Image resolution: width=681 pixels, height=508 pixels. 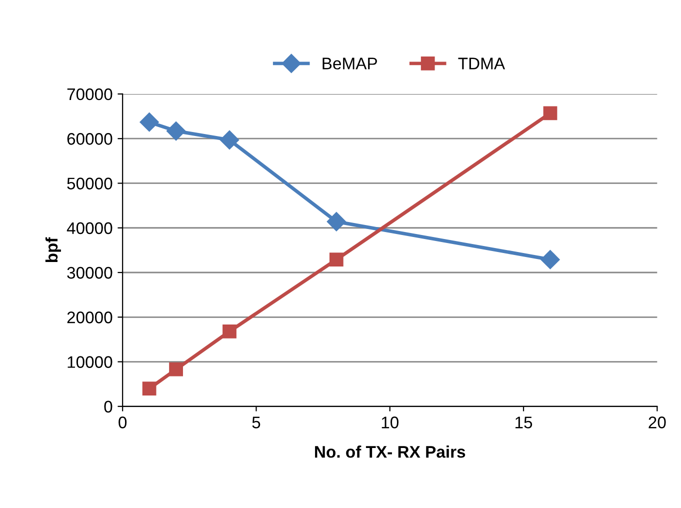 I want to click on legend-label: BeMAP, so click(x=349, y=64).